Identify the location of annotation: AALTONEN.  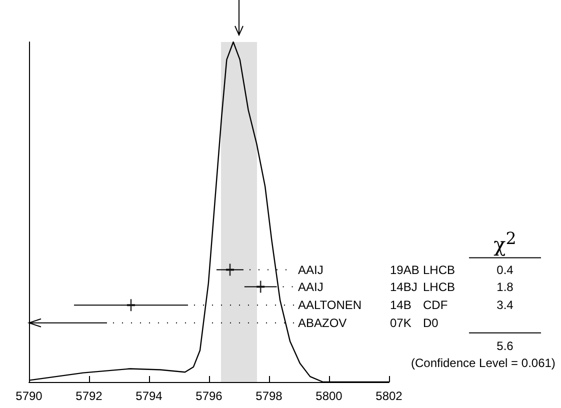
(330, 305).